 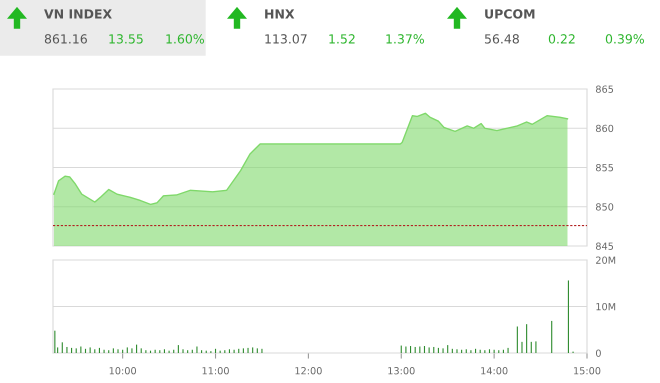 What do you see at coordinates (123, 370) in the screenshot?
I see `x-tick-label: 10:00` at bounding box center [123, 370].